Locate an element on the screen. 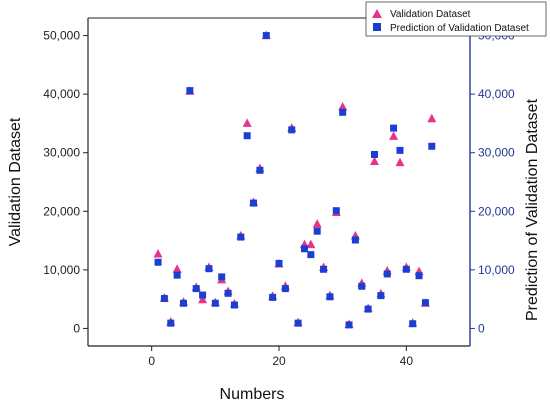  x-ticks: 0 20 40 is located at coordinates (280, 357).